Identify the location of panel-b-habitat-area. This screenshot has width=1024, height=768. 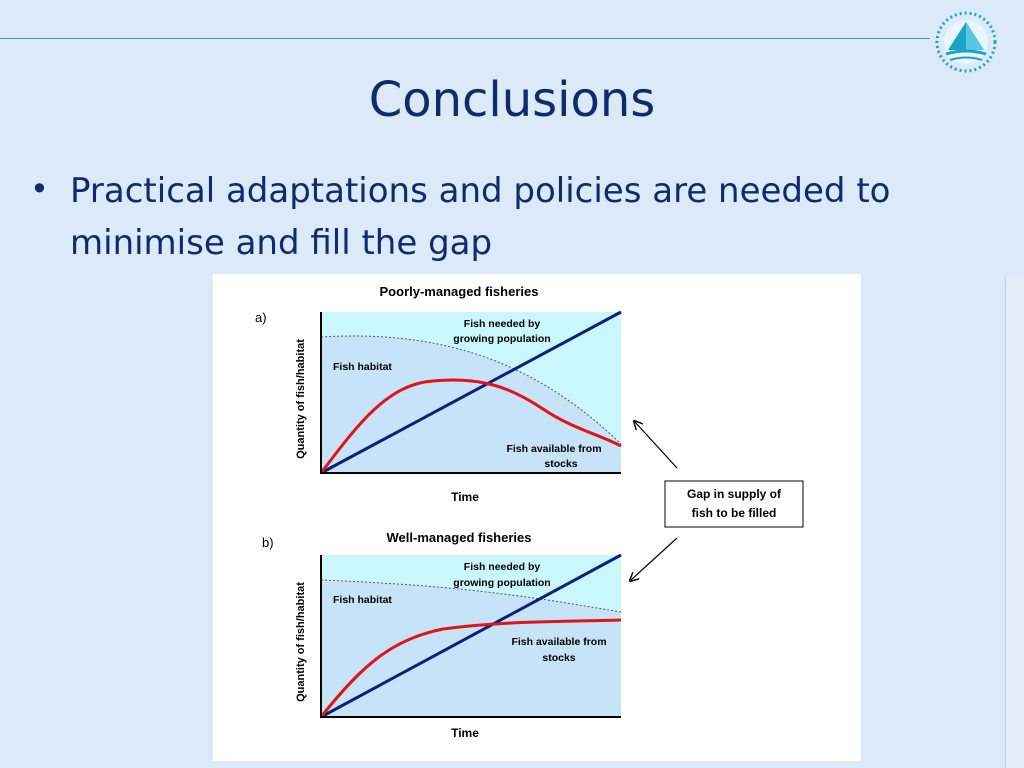
(471, 648).